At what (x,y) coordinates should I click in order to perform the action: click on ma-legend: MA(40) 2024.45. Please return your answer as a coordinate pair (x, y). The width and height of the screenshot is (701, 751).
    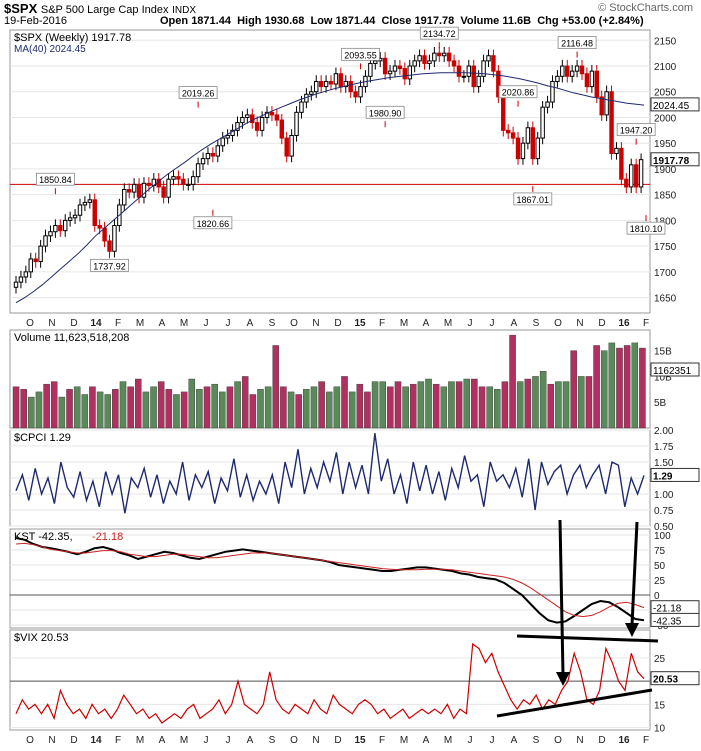
    Looking at the image, I should click on (50, 49).